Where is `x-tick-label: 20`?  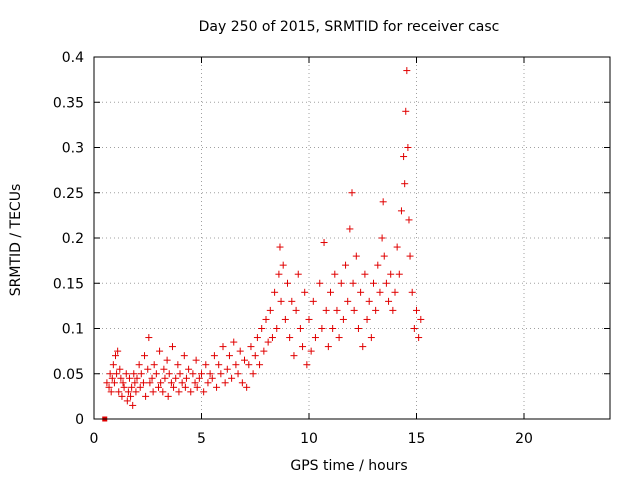
x-tick-label: 20 is located at coordinates (524, 439).